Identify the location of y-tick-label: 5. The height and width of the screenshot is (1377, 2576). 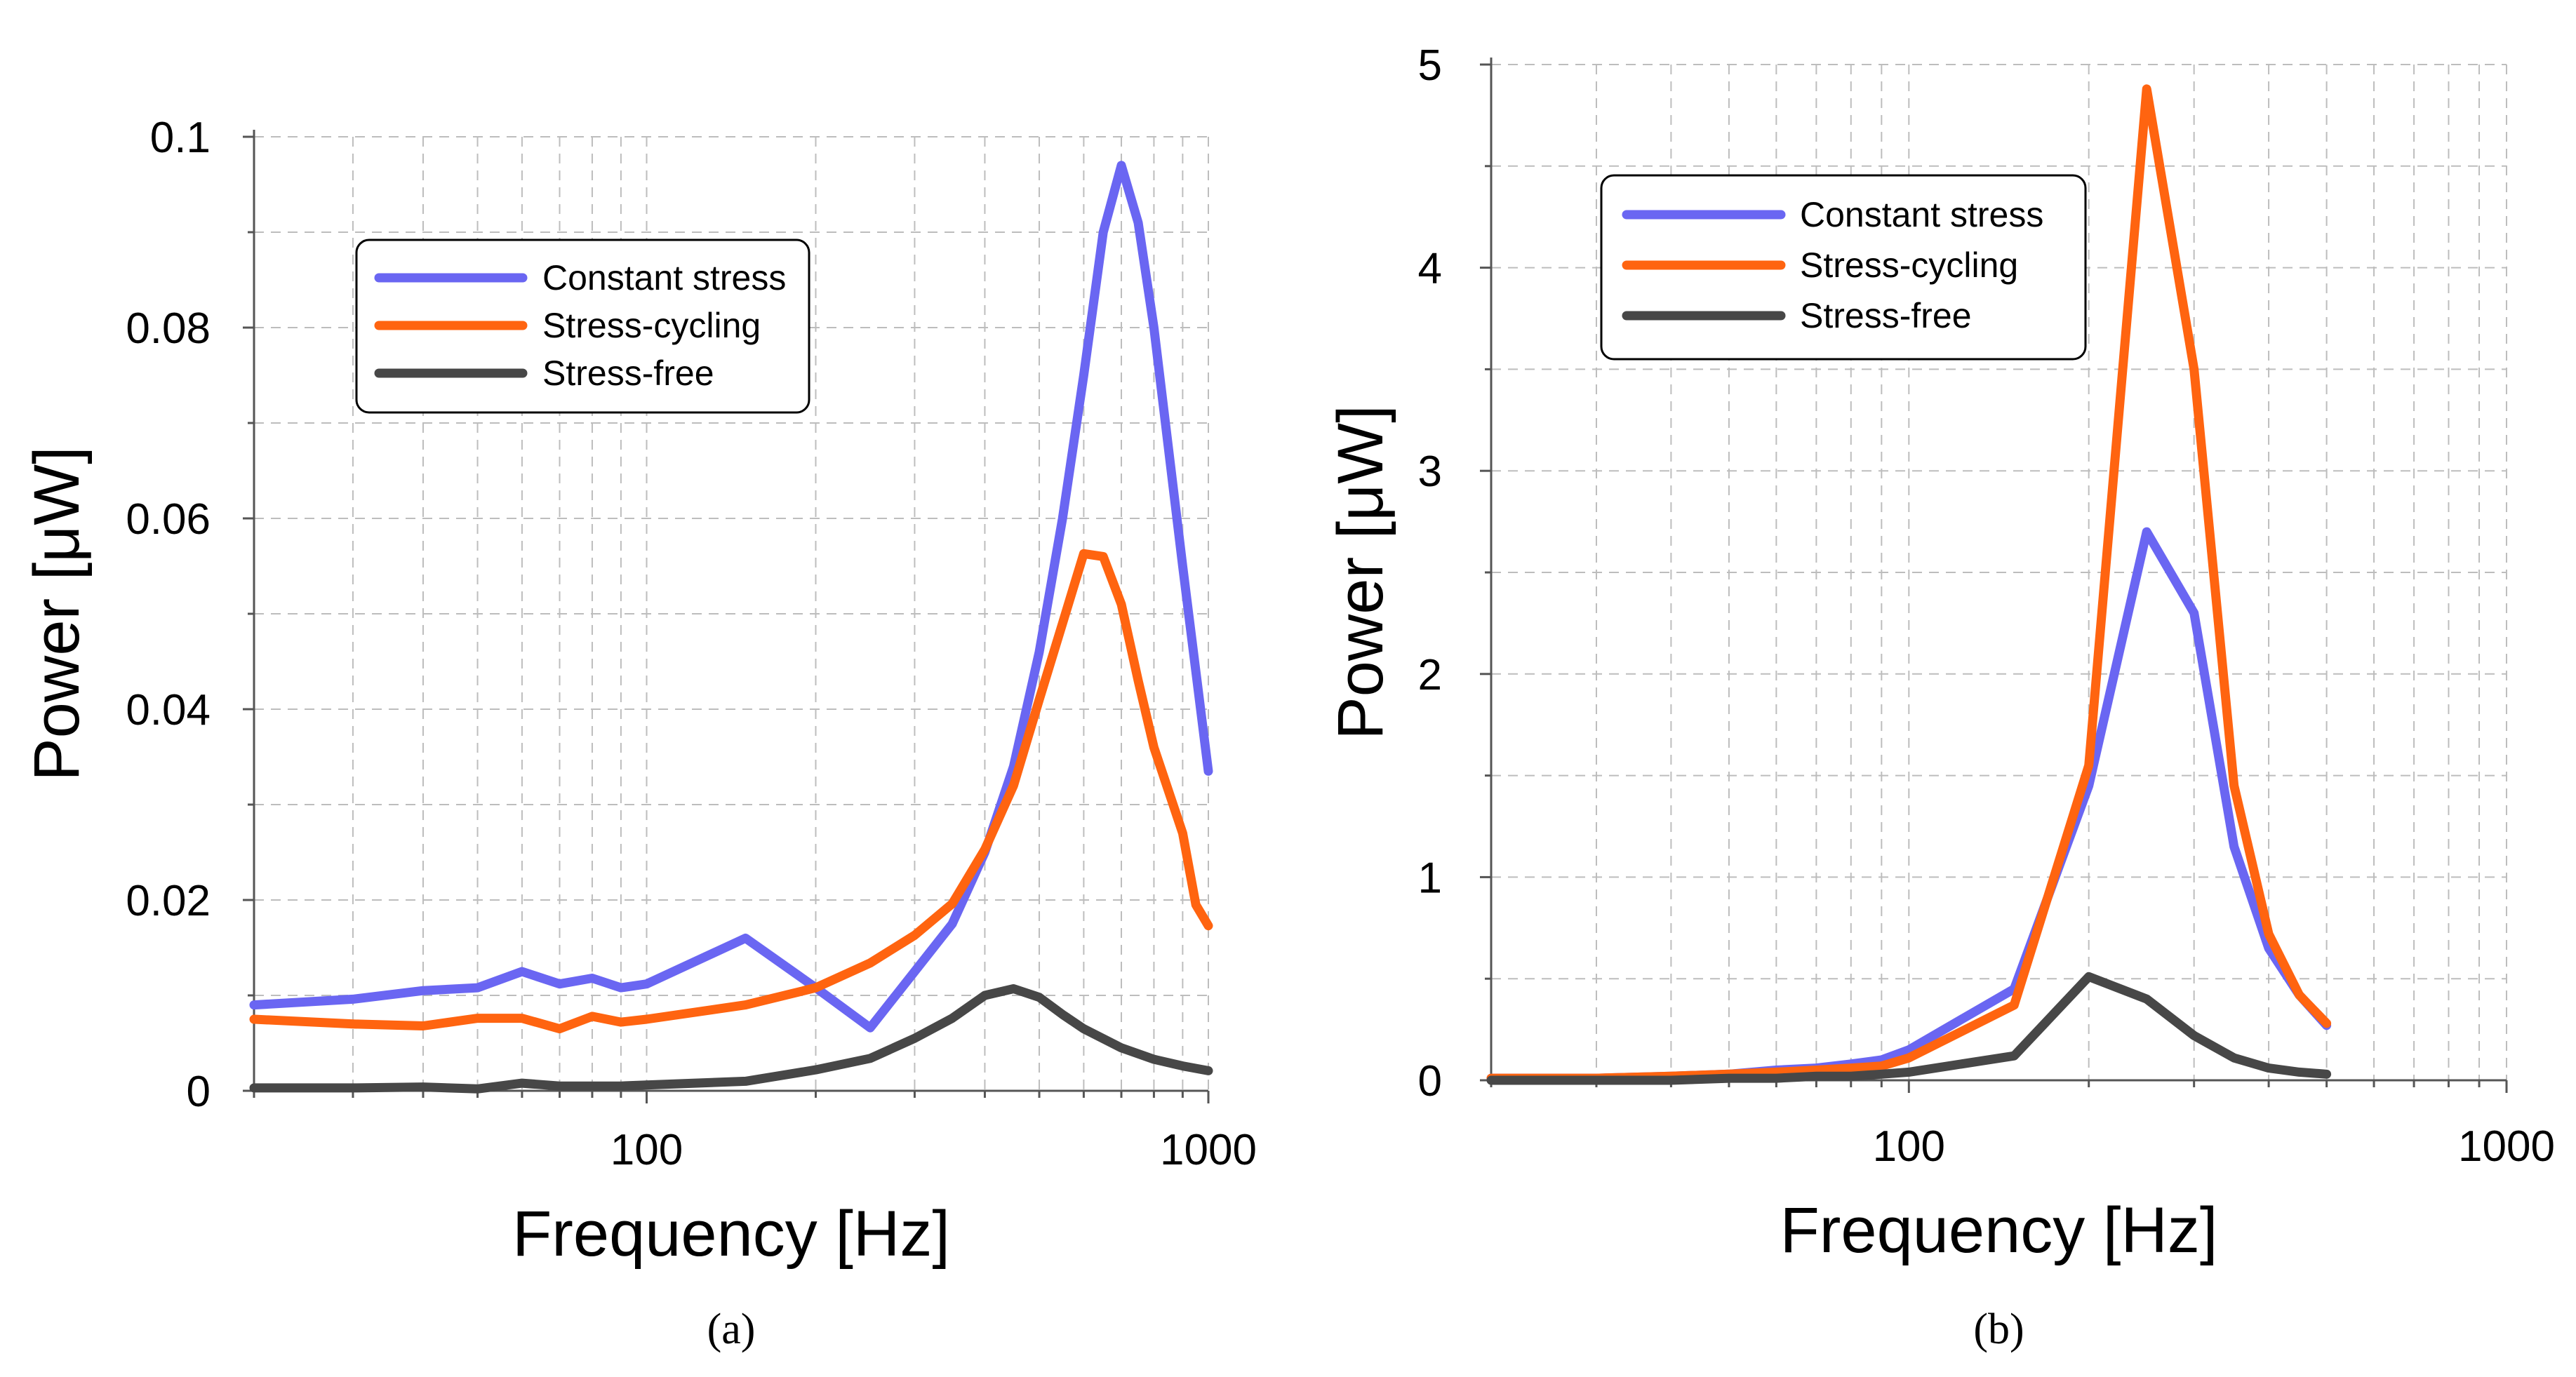
(1430, 65).